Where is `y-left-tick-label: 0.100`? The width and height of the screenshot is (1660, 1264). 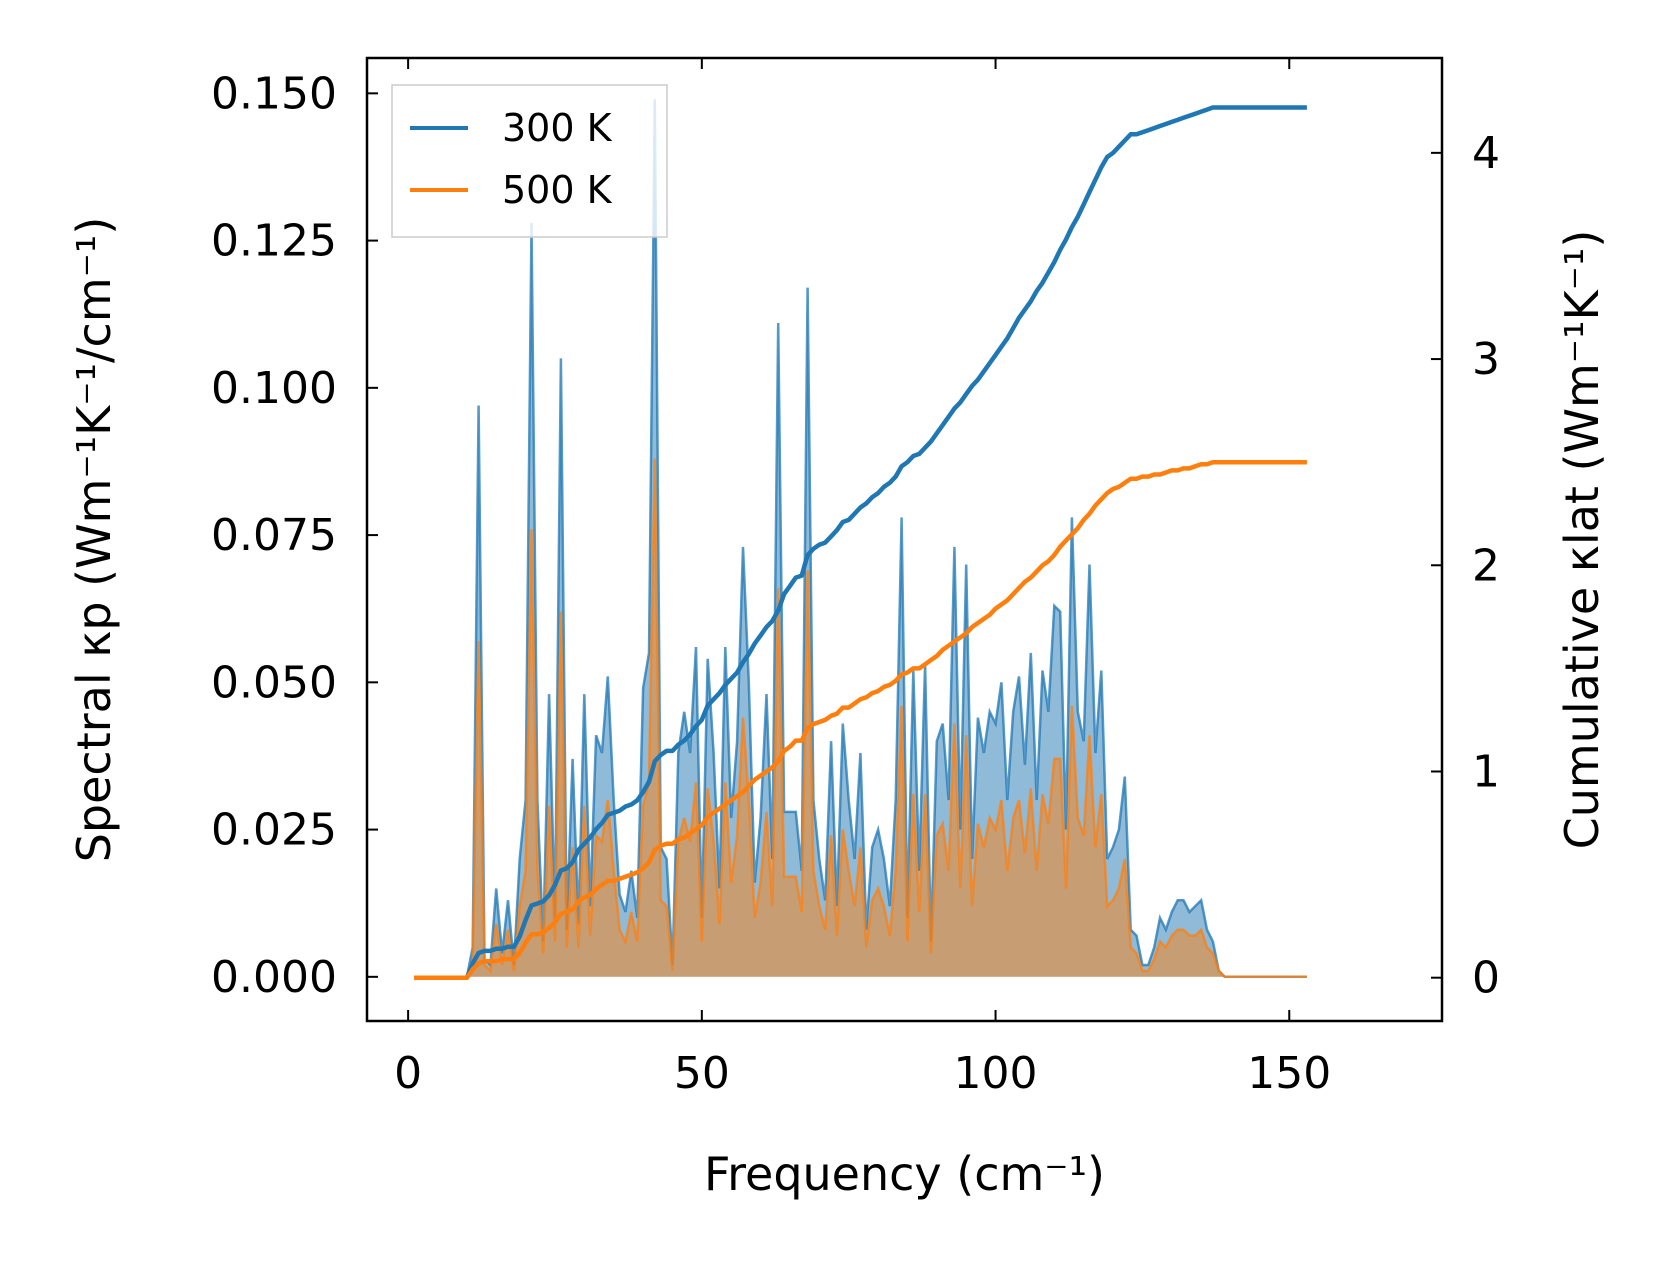 y-left-tick-label: 0.100 is located at coordinates (274, 388).